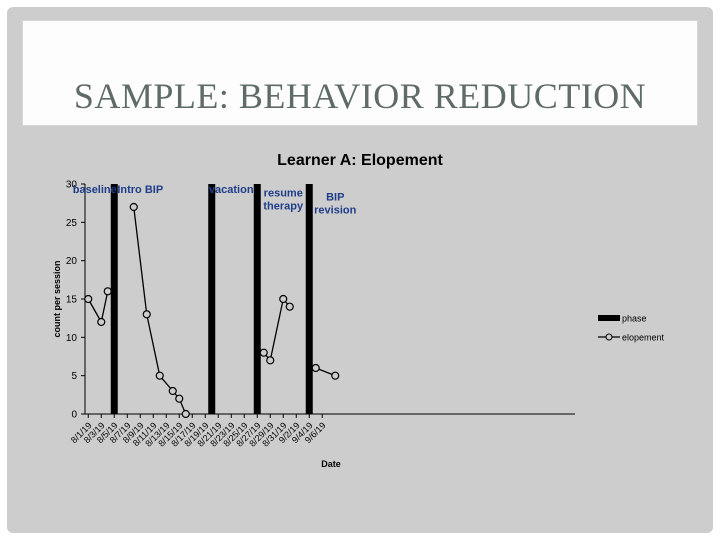 The width and height of the screenshot is (720, 540). Describe the element at coordinates (74, 376) in the screenshot. I see `y-tick-label: 5` at that location.